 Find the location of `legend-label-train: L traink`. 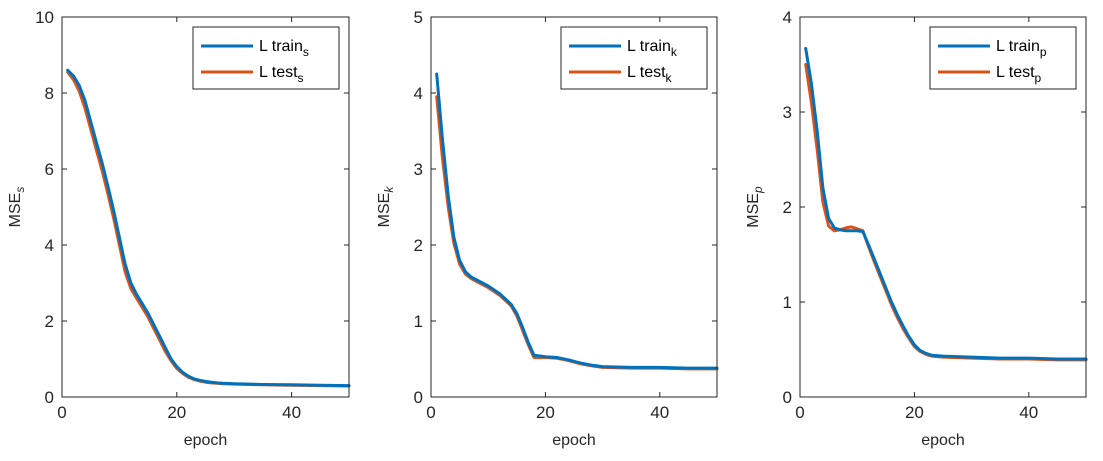

legend-label-train: L traink is located at coordinates (652, 48).